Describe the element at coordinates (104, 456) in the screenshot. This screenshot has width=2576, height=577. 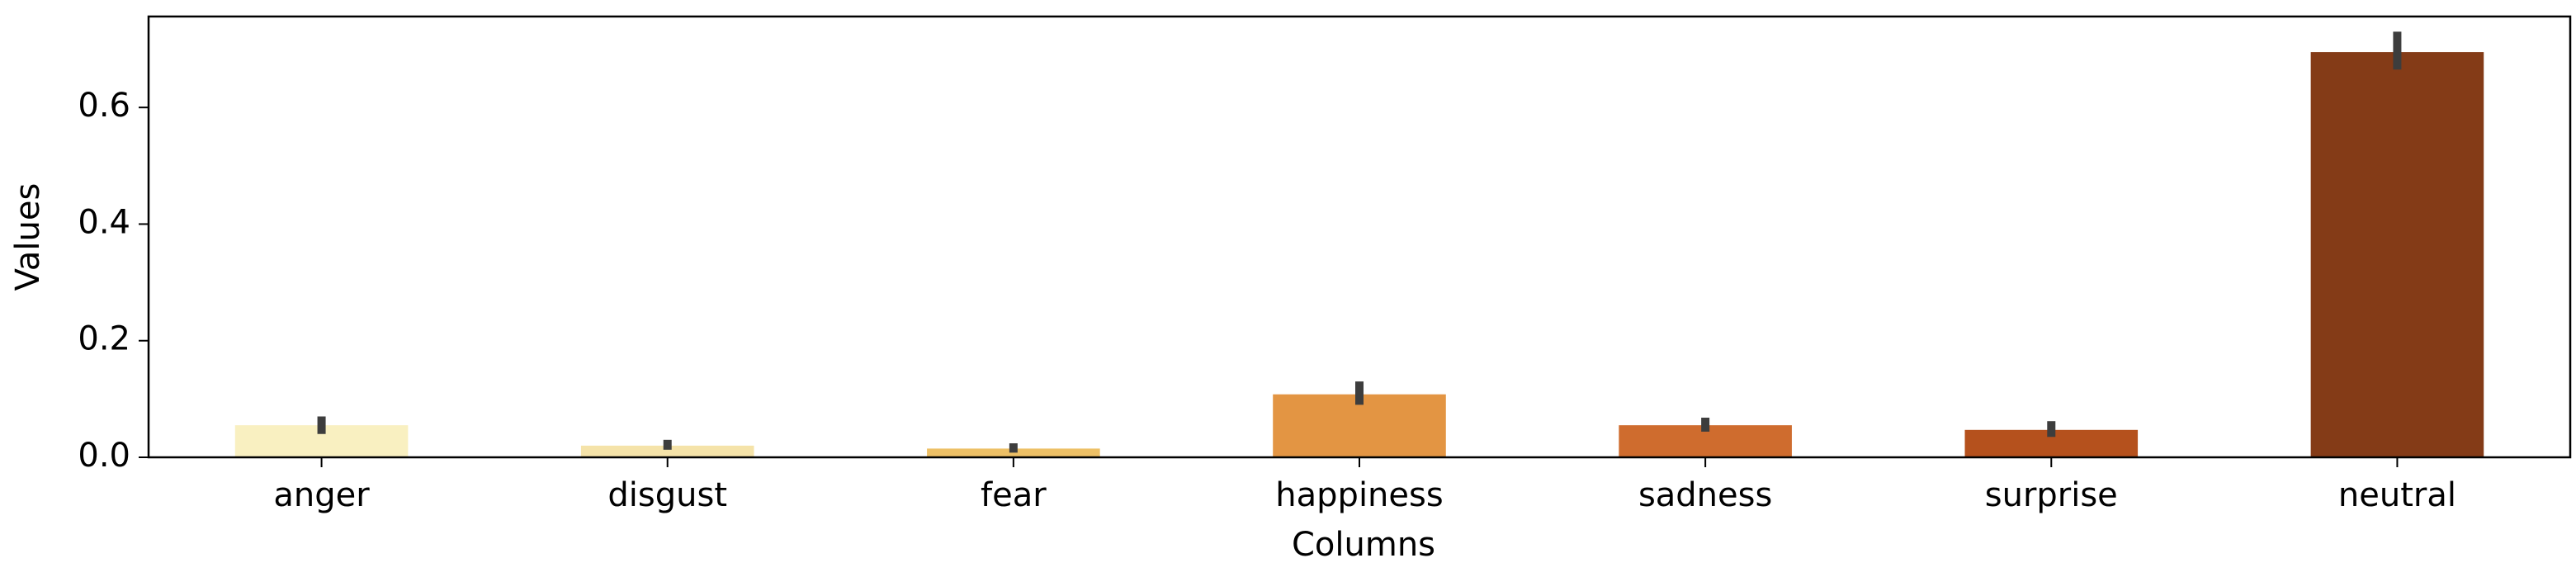
I see `y-tick-label: 0.0` at that location.